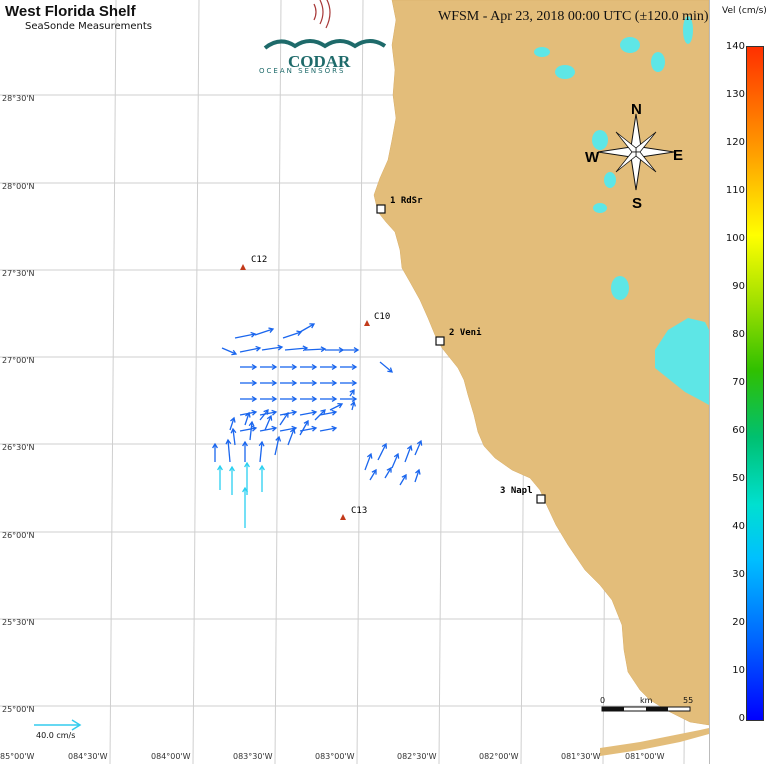 This screenshot has width=779, height=764. Describe the element at coordinates (735, 238) in the screenshot. I see `colorbar-tick: 100` at that location.